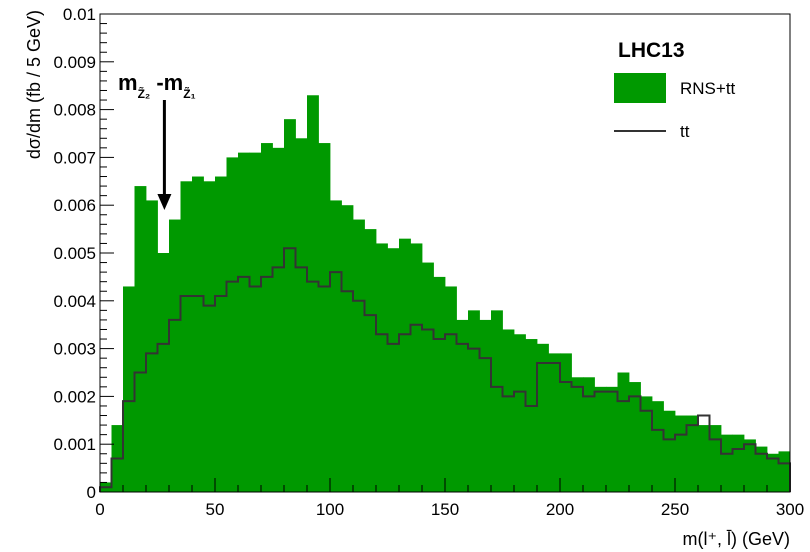 The height and width of the screenshot is (552, 810). I want to click on annotation-sub1: Z̃₂, so click(144, 93).